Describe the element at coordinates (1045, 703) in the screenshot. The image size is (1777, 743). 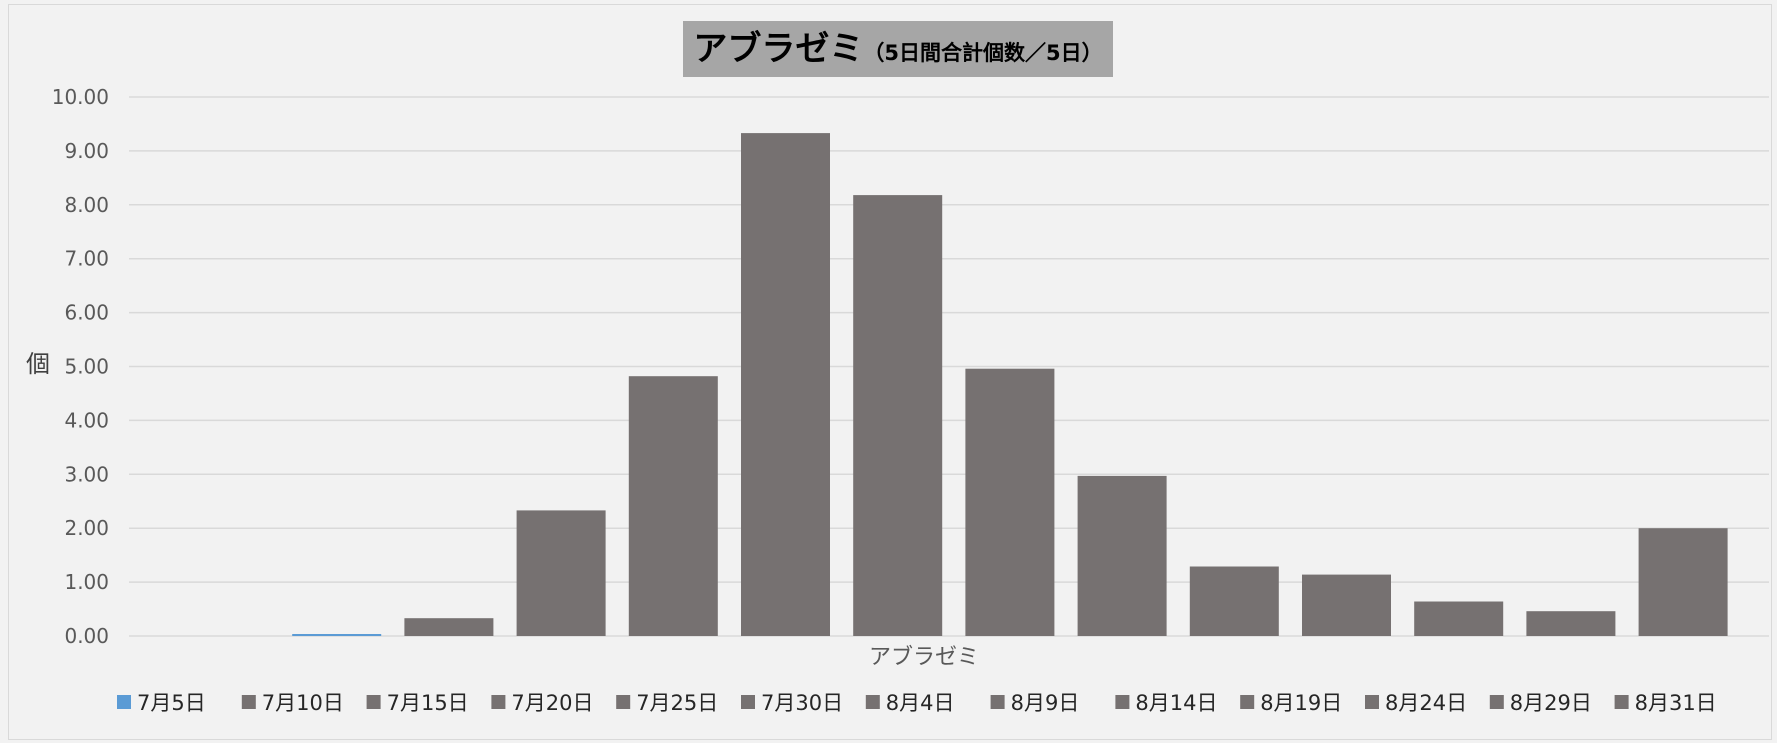
I see `legend-label: 8月9日` at that location.